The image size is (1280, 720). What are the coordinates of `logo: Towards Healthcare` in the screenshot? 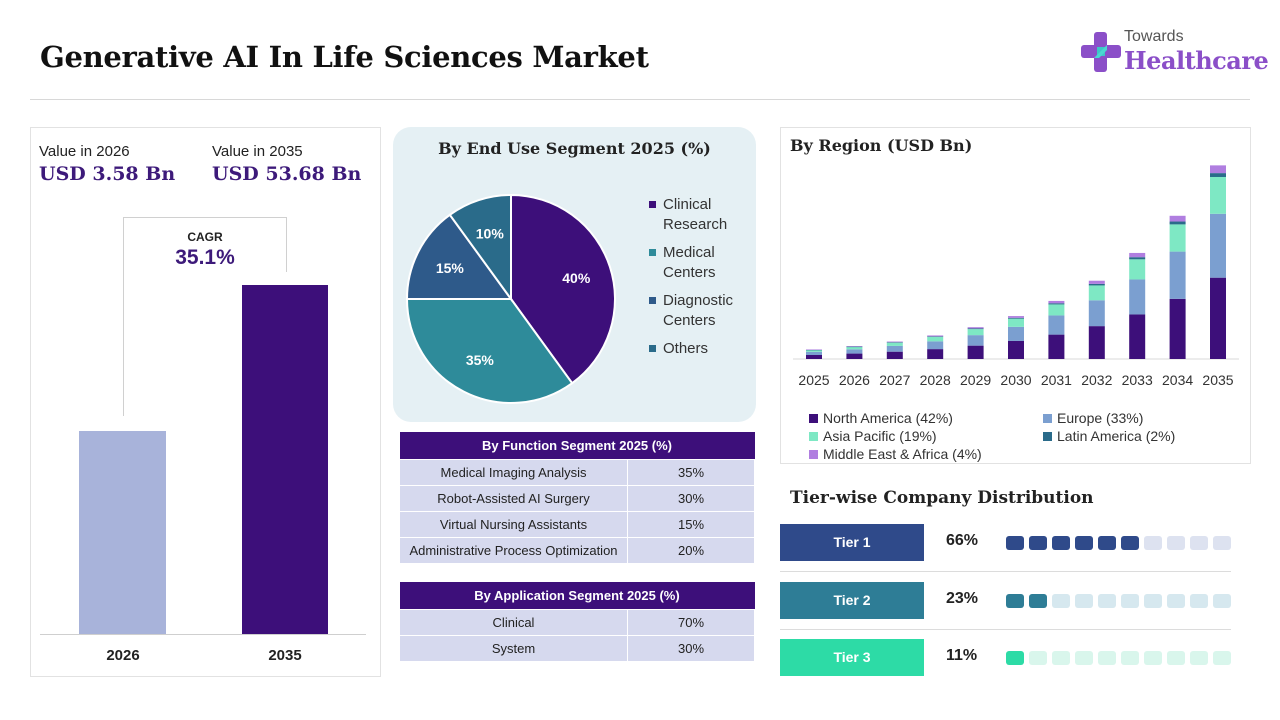 It's located at (1174, 53).